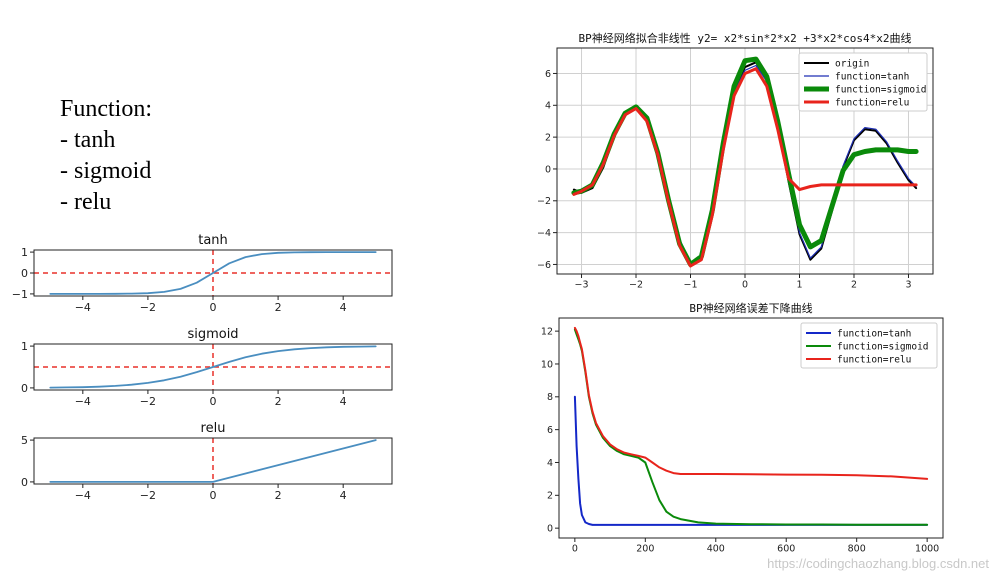  I want to click on chart-1-ytick-label-1: 1, so click(24, 346).